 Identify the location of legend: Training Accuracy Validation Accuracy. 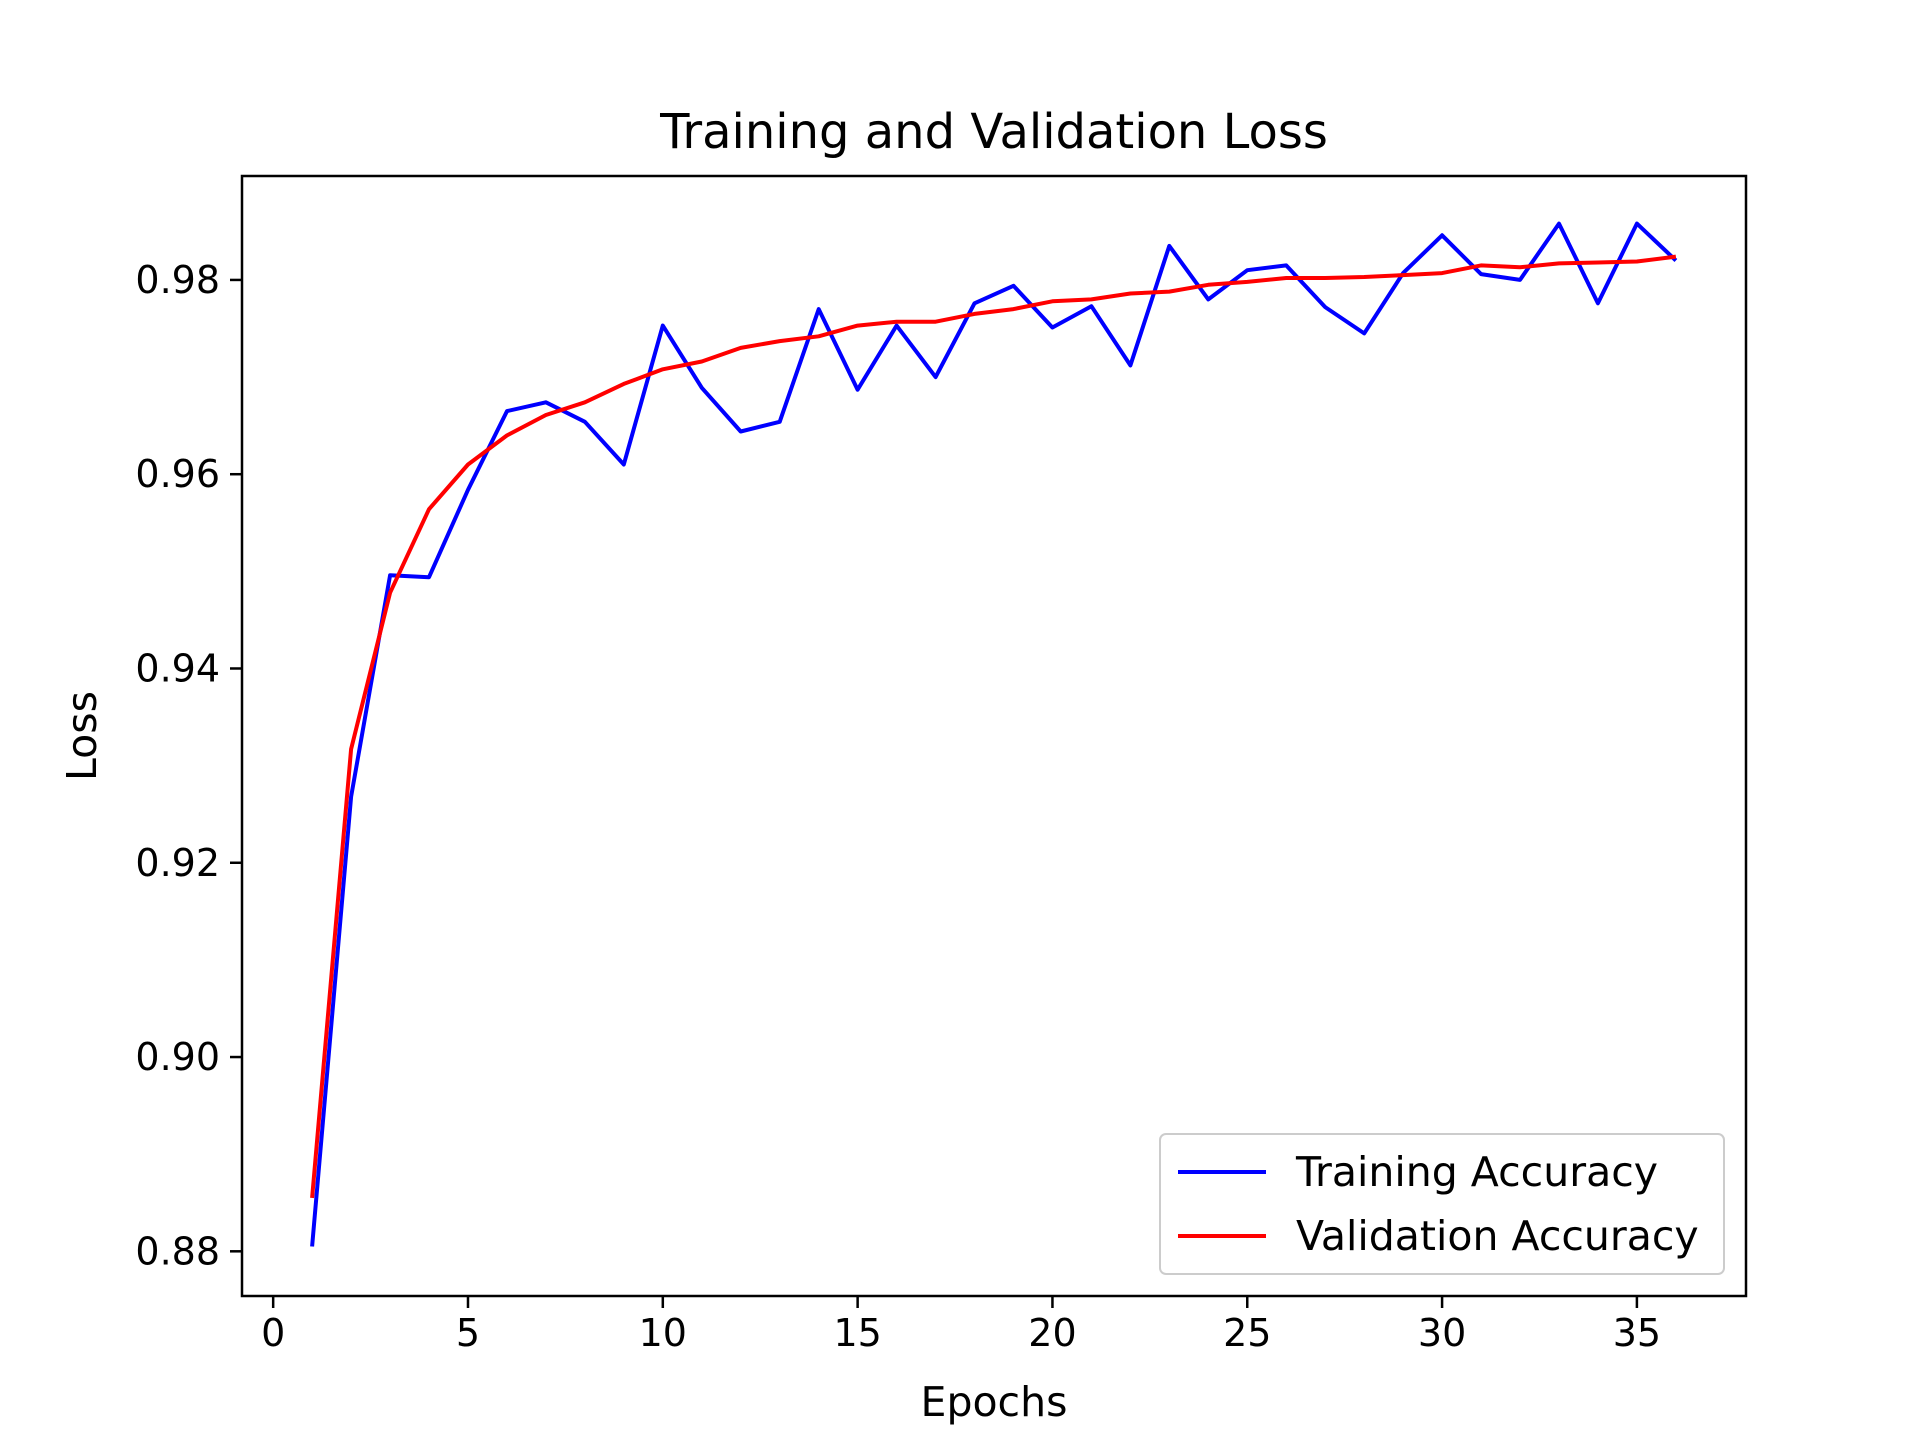
(1442, 1204).